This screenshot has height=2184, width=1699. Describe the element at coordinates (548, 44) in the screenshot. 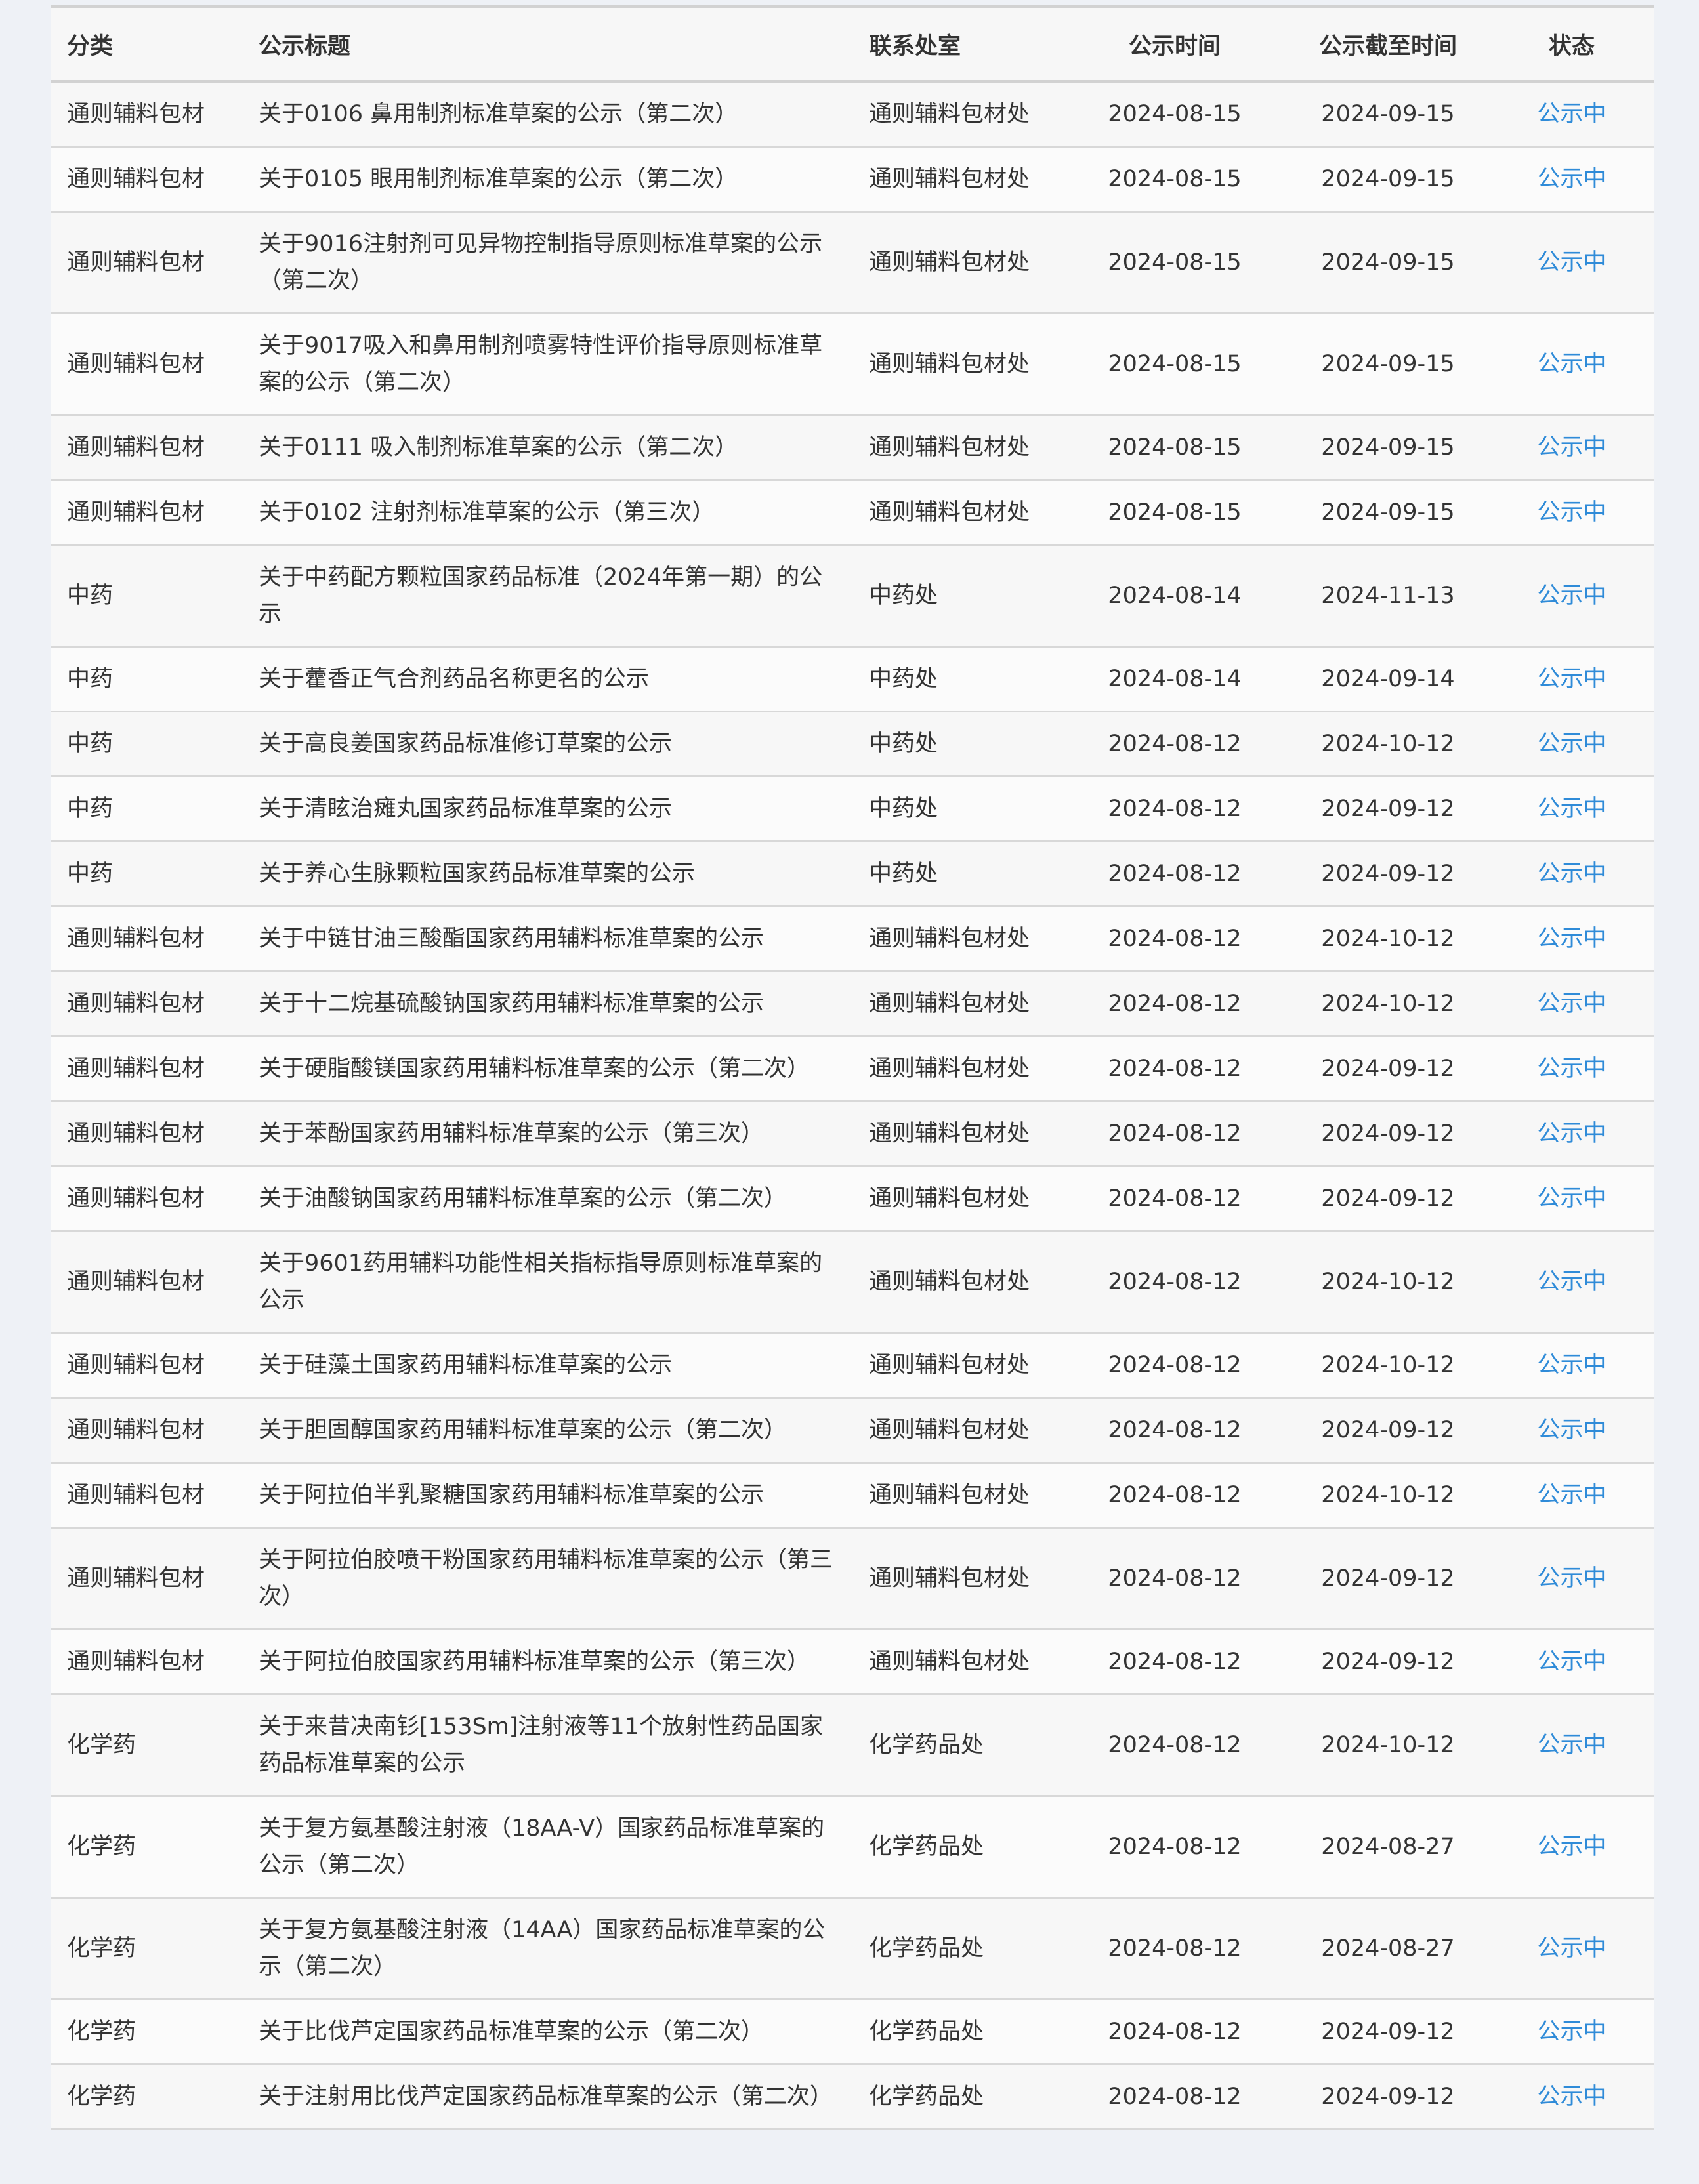

I see `header-title: 公示标题` at that location.